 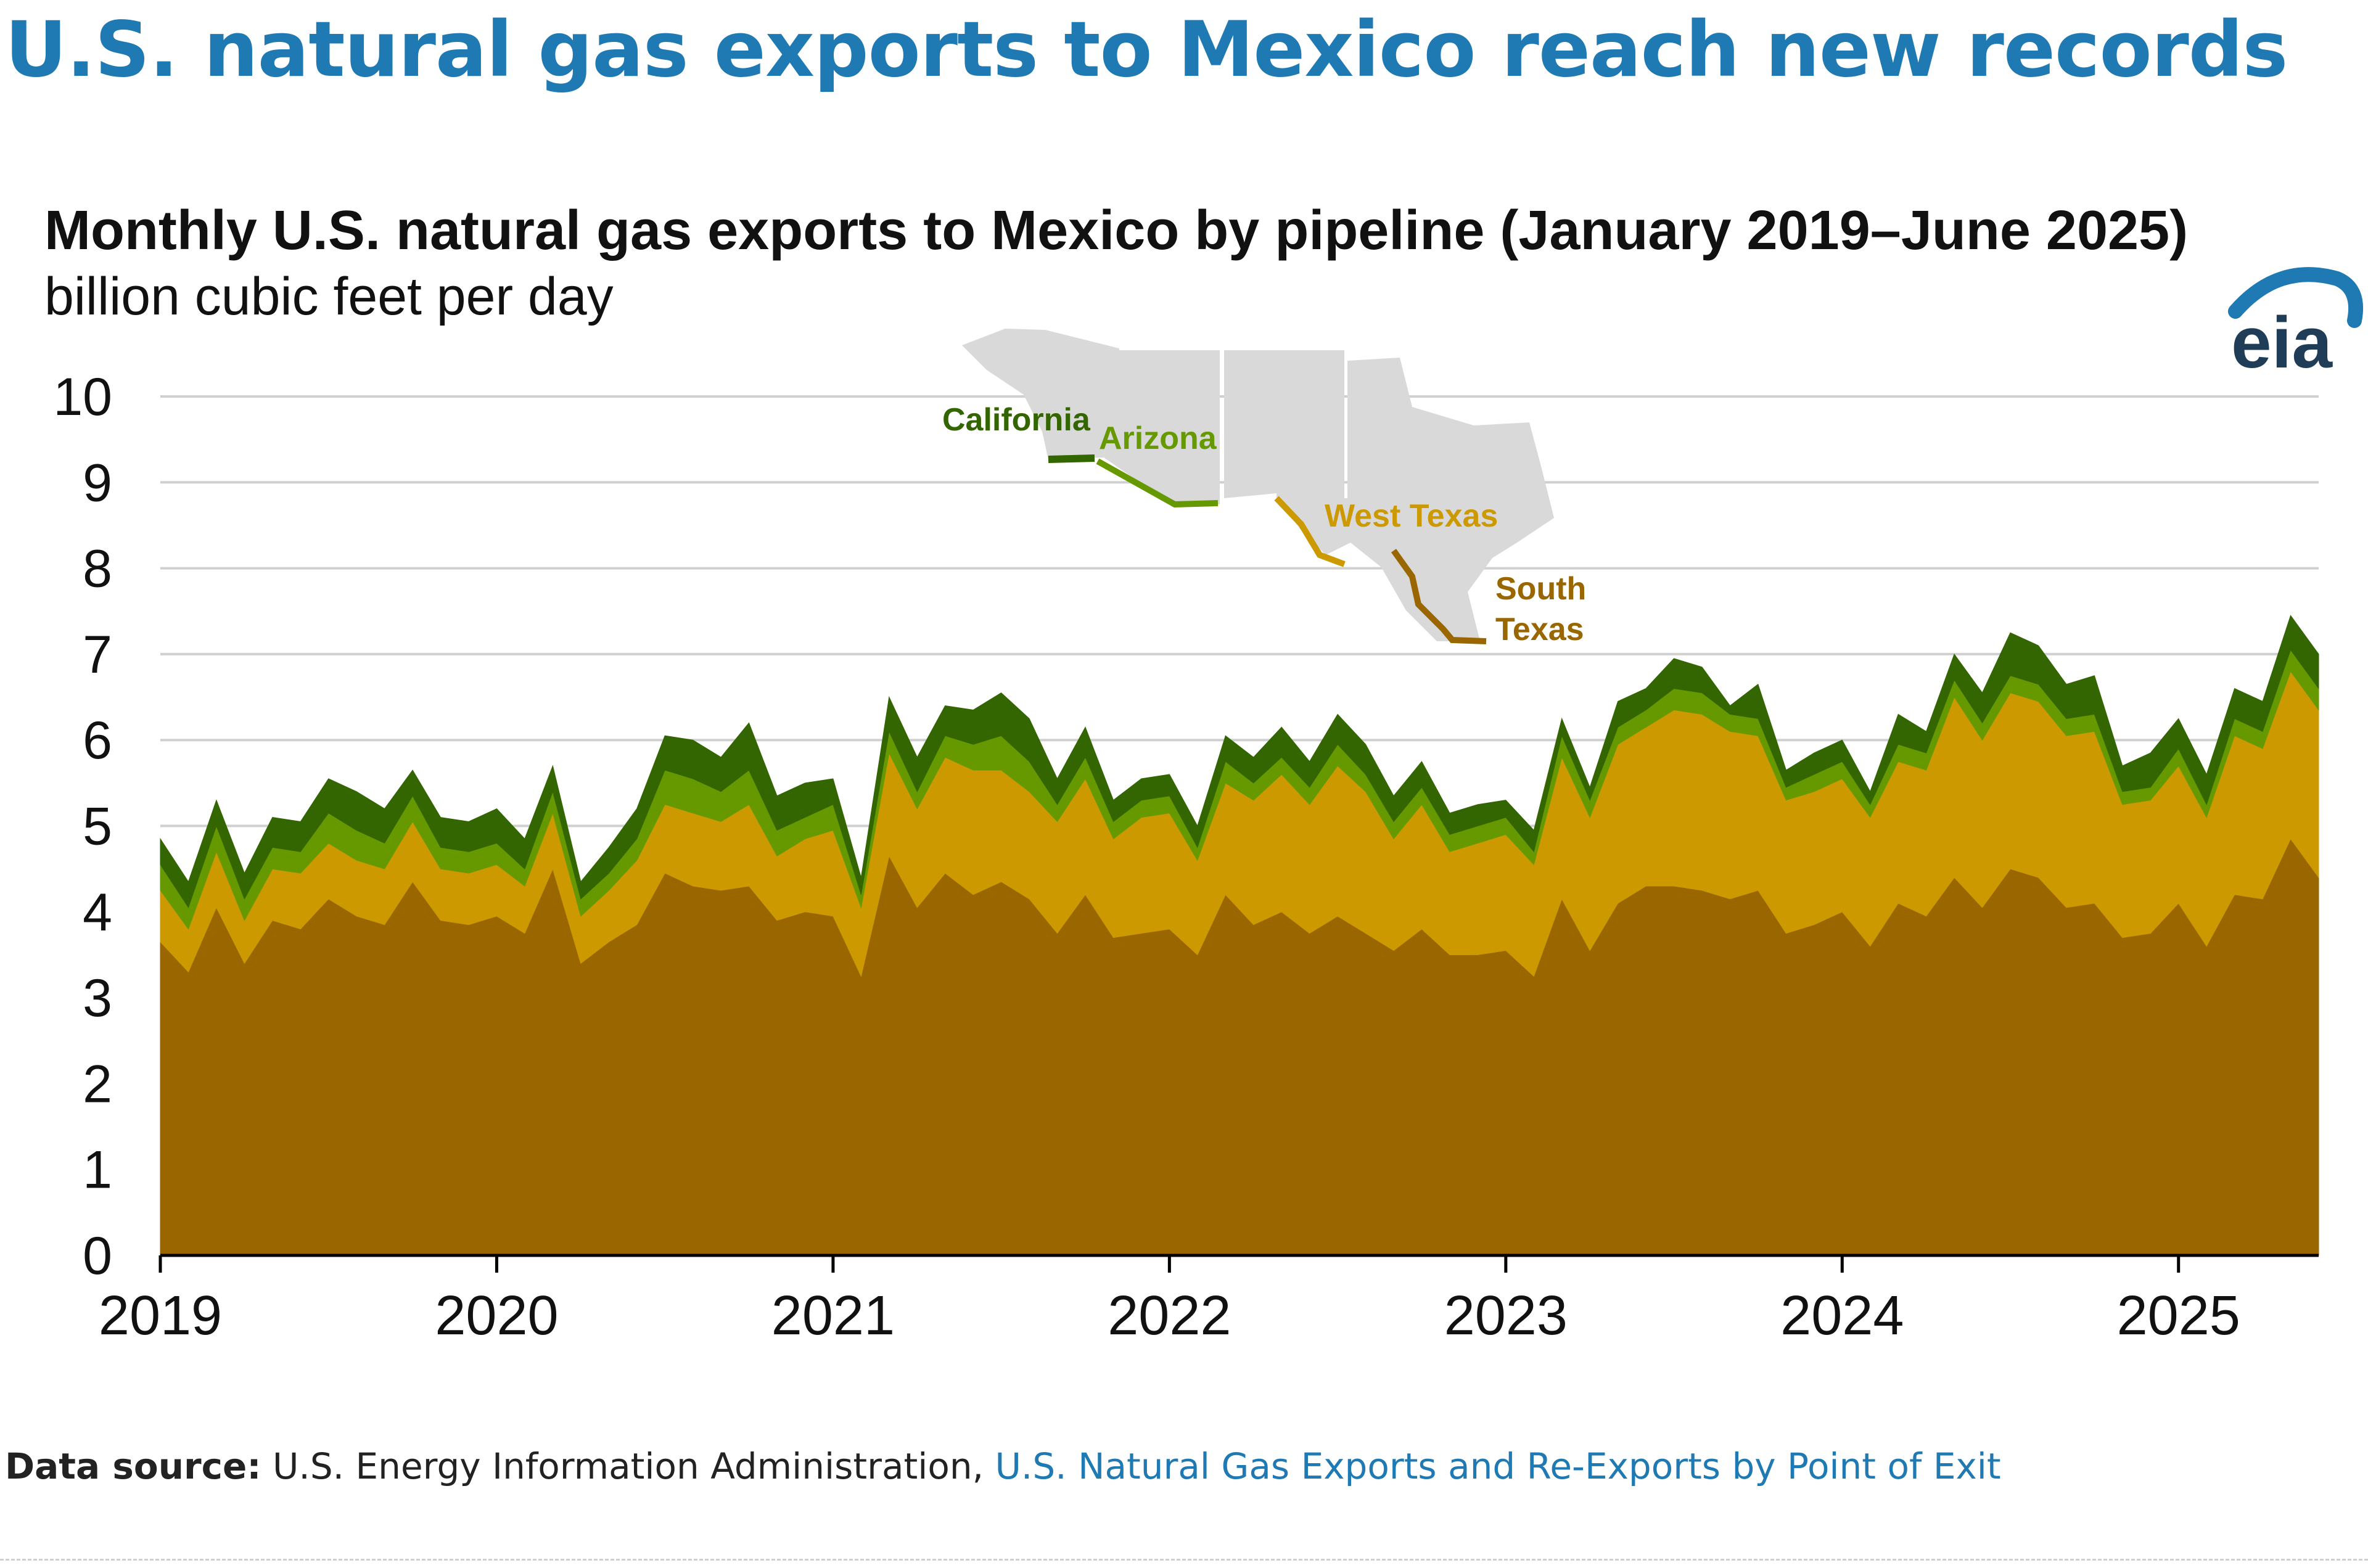 What do you see at coordinates (160, 1316) in the screenshot?
I see `x-tick-label: 2019` at bounding box center [160, 1316].